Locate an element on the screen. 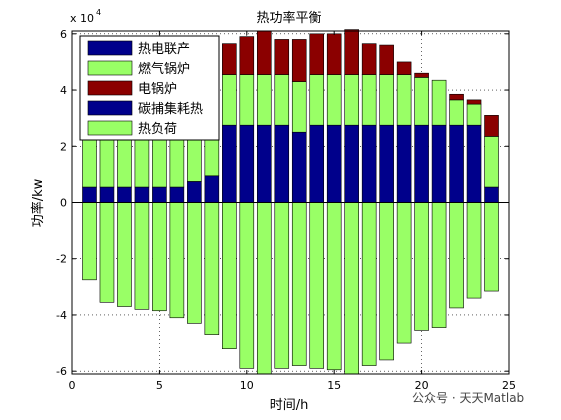 The width and height of the screenshot is (561, 420). x-tick-label: 15 is located at coordinates (334, 385).